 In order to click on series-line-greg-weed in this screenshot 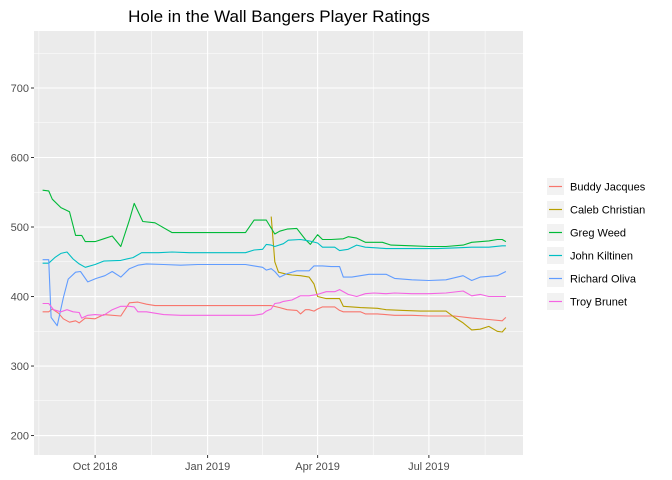, I will do `click(274, 218)`.